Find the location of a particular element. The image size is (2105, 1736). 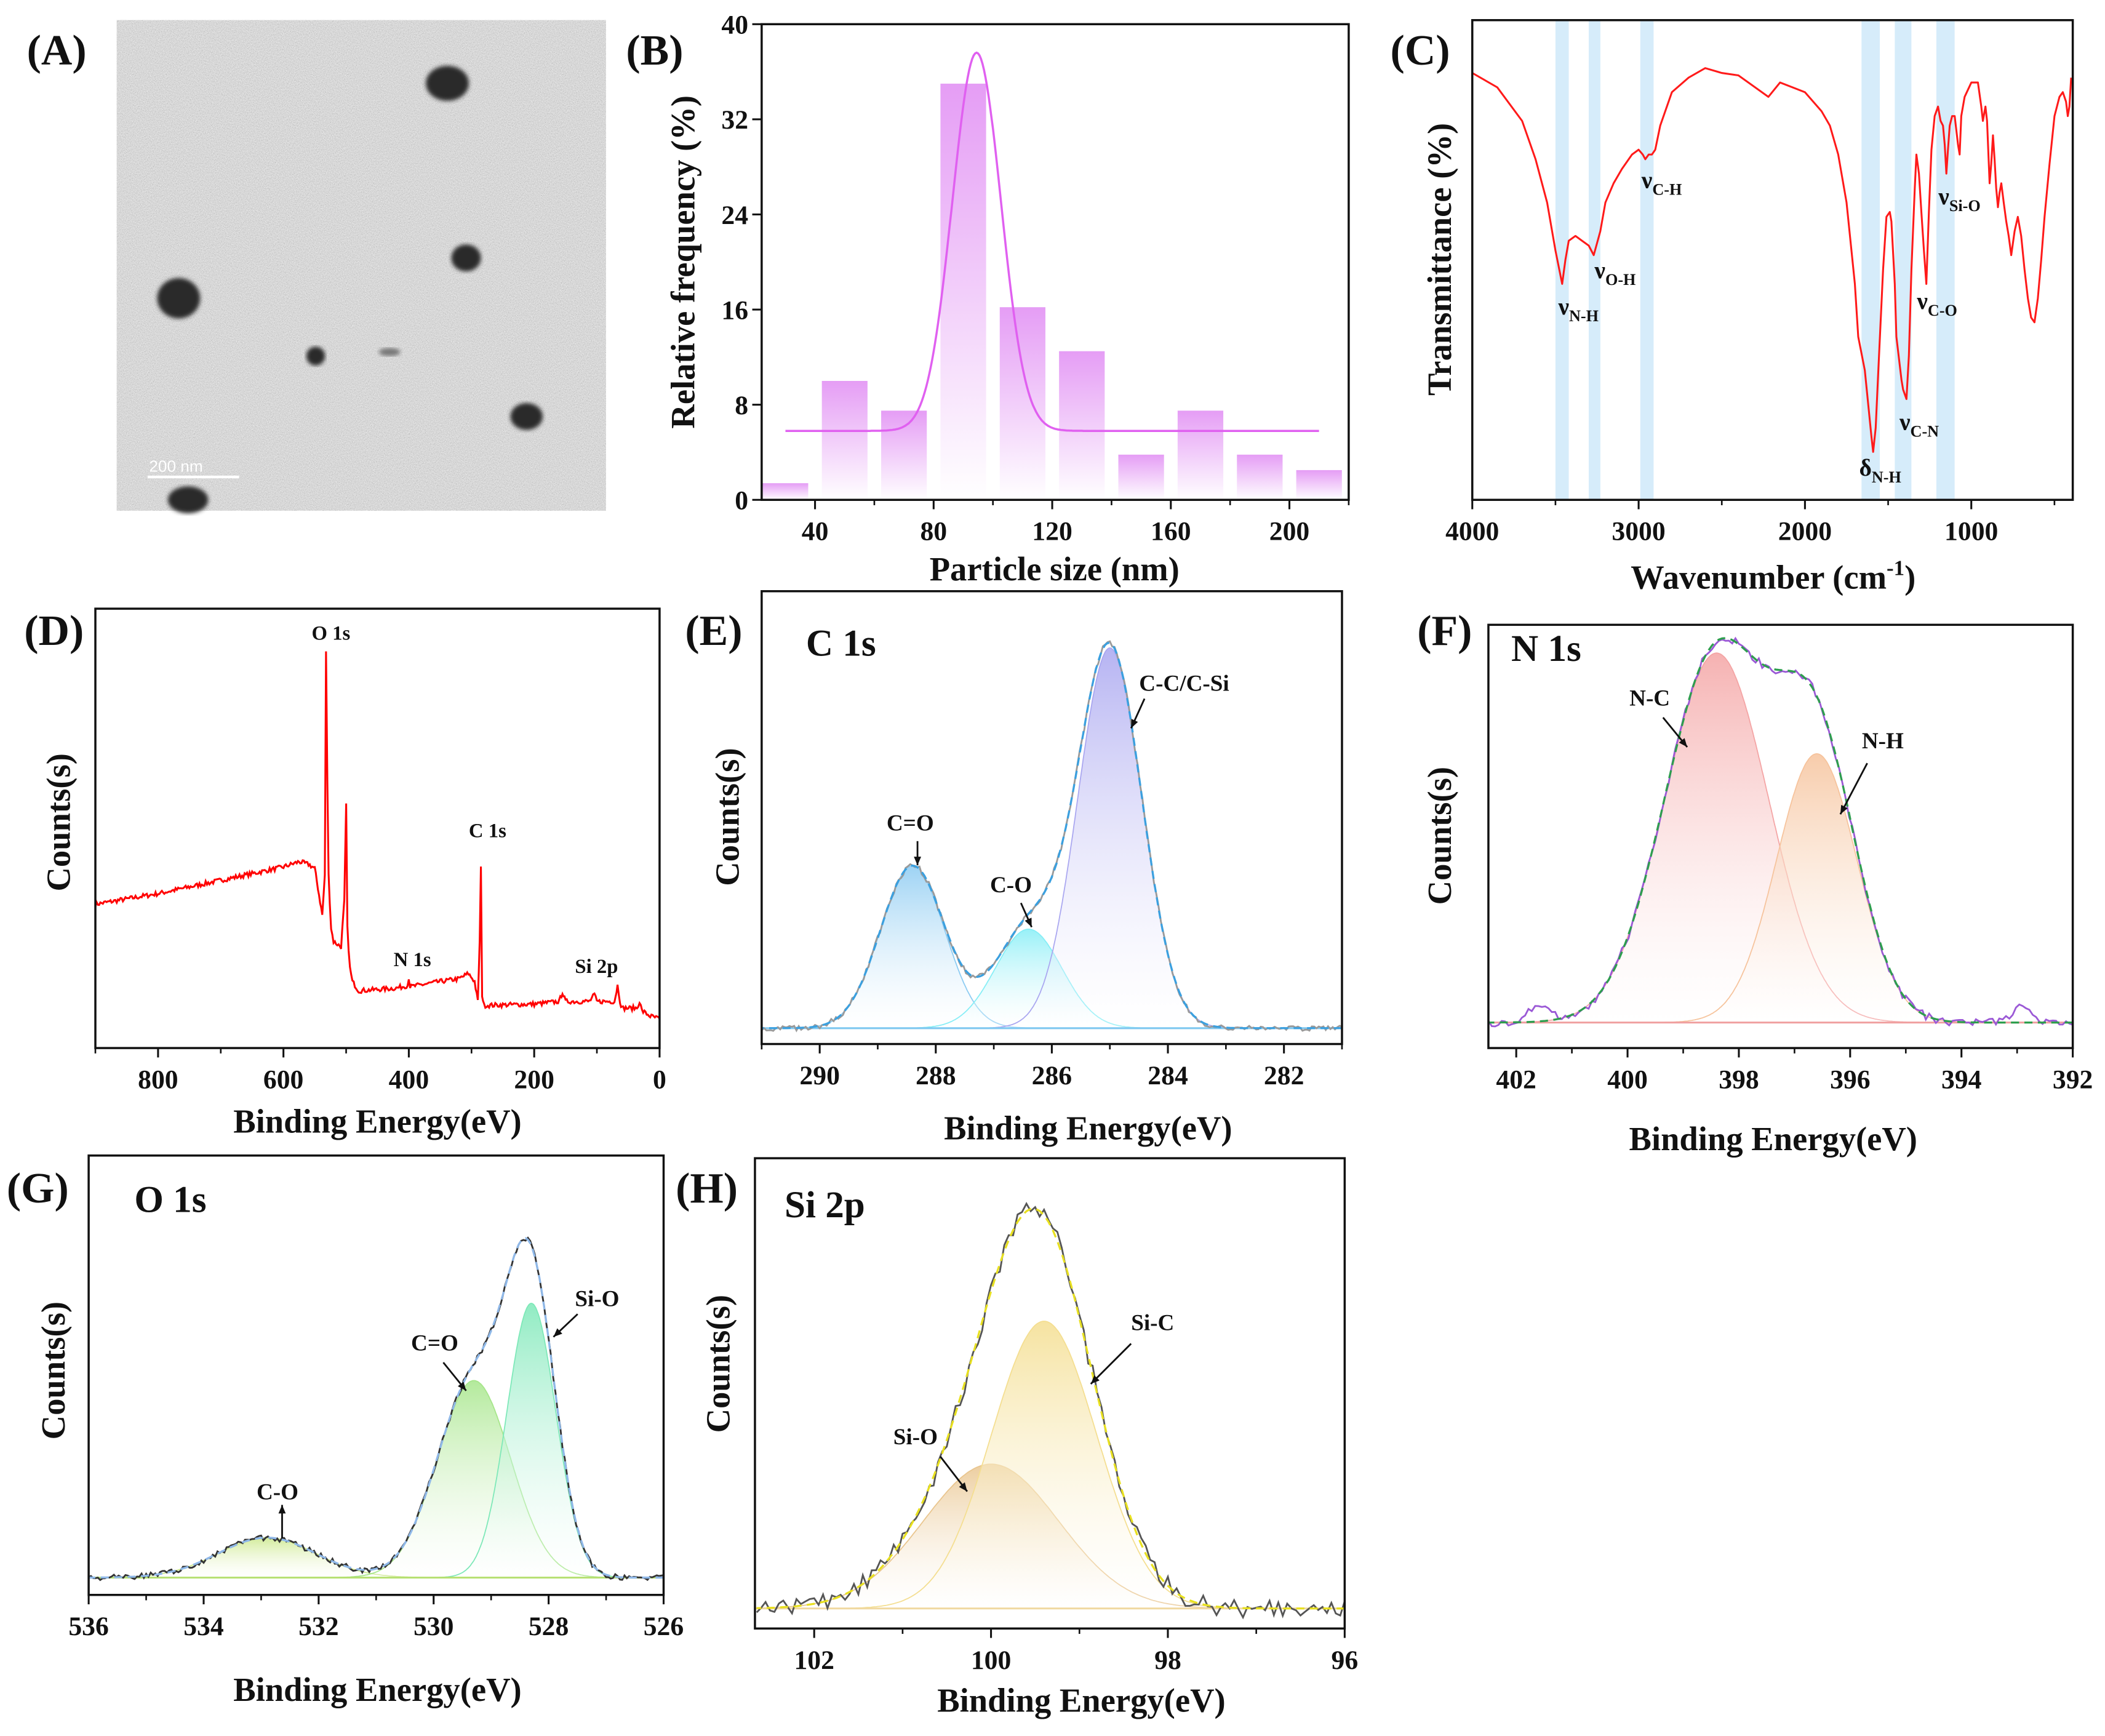

x-tick-label: 532 is located at coordinates (318, 1626).